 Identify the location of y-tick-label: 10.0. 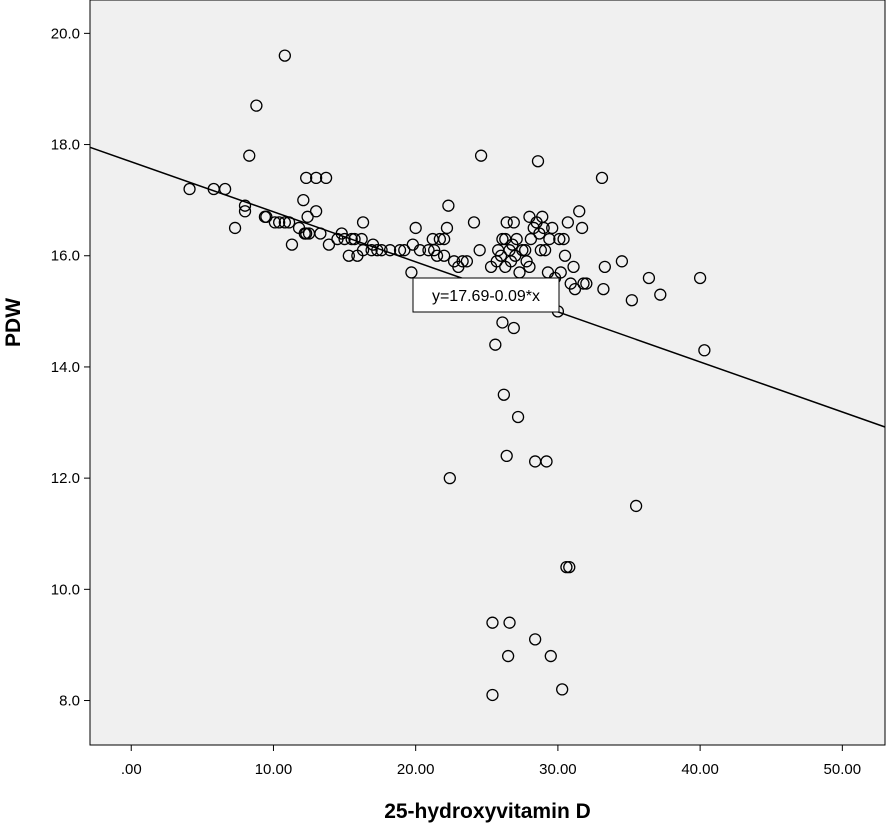
(65, 589).